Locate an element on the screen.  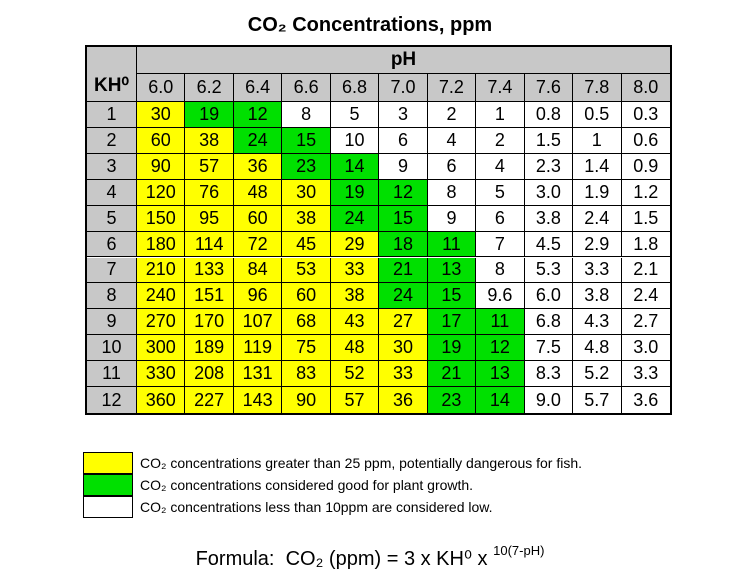
co2-cell: 1.4 is located at coordinates (597, 166).